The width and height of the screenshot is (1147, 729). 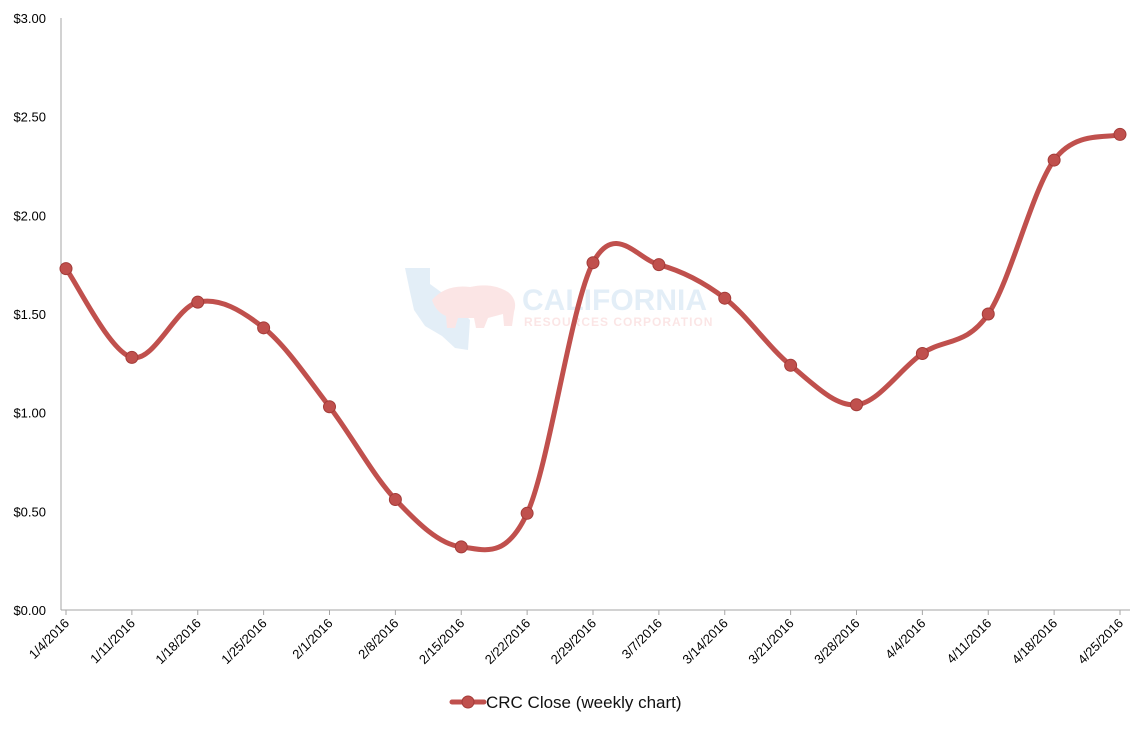 What do you see at coordinates (771, 642) in the screenshot?
I see `x-tick-label: 3/21/2016` at bounding box center [771, 642].